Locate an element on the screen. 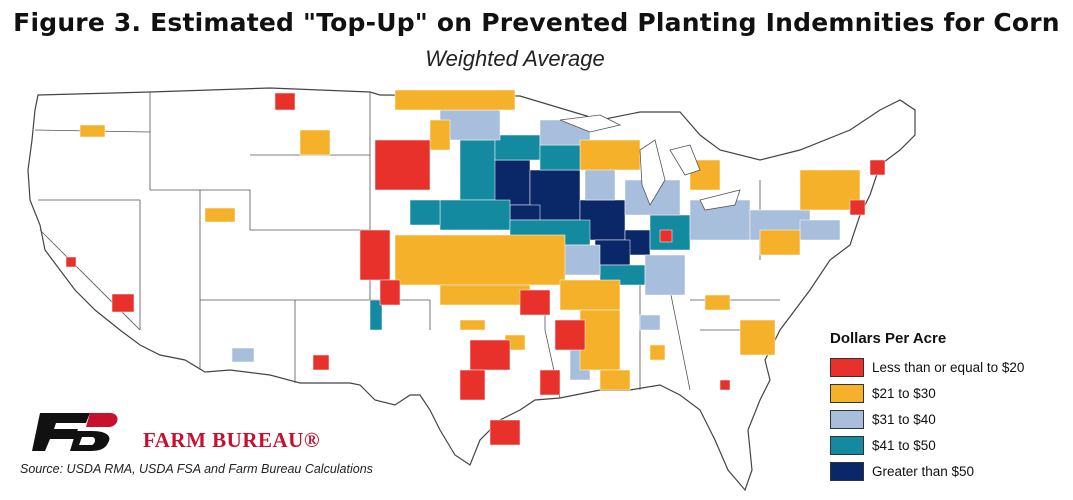 The height and width of the screenshot is (500, 1073). legend-item: $21 to $30 is located at coordinates (950, 393).